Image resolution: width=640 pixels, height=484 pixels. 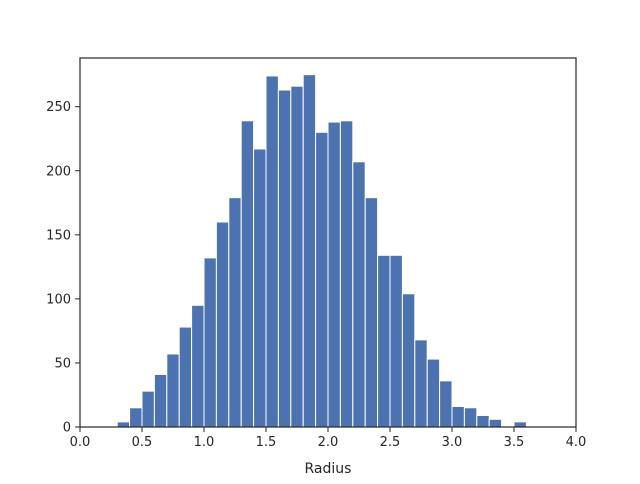 I want to click on x-tick-label: 2.0, so click(x=328, y=442).